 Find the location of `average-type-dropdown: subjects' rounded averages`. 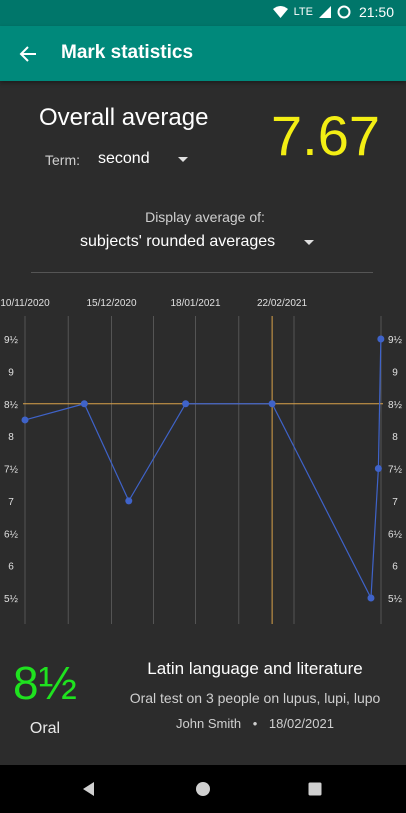

average-type-dropdown: subjects' rounded averages is located at coordinates (200, 244).